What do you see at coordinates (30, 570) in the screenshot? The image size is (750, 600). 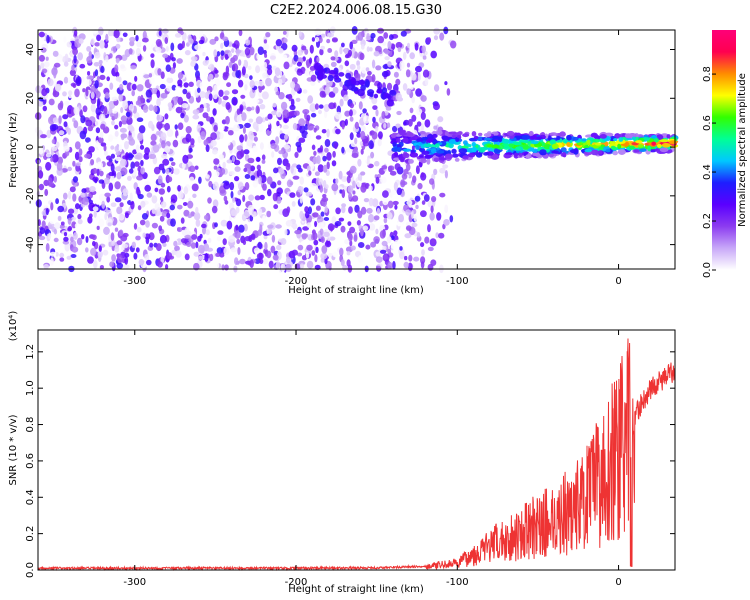 I see `y-tick-label: 0.0` at bounding box center [30, 570].